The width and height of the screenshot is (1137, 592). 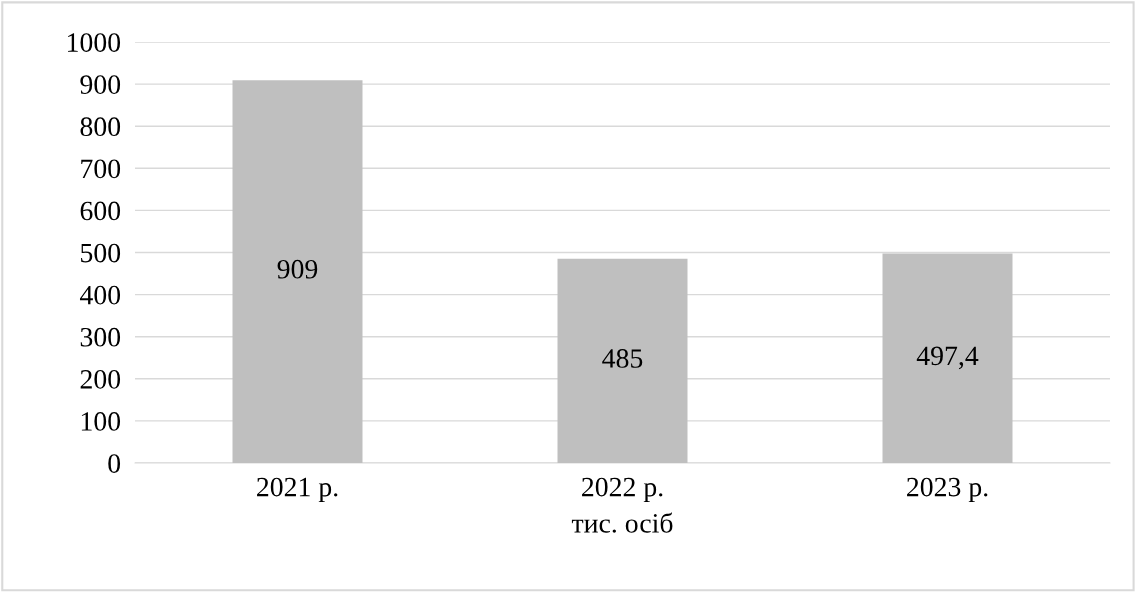 I want to click on y-tick-label: 500, so click(x=101, y=253).